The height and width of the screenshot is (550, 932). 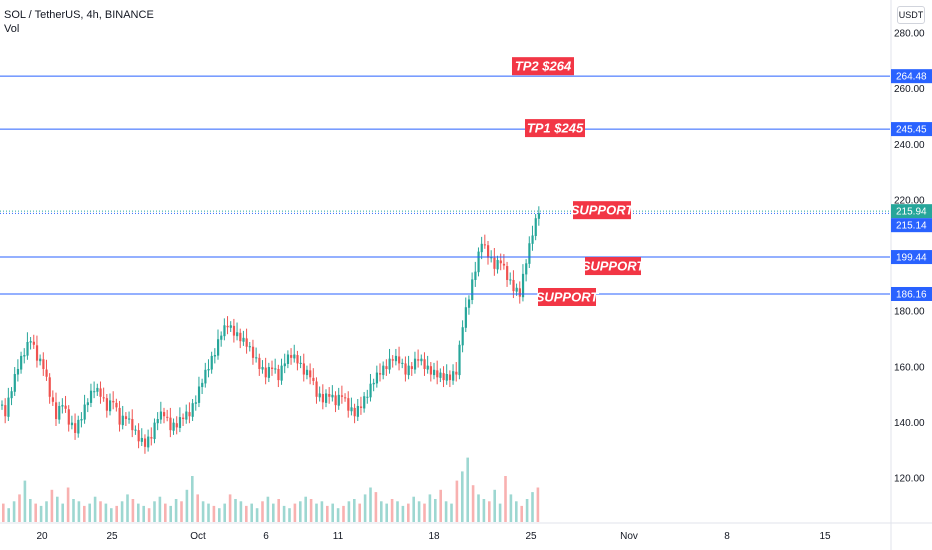 What do you see at coordinates (911, 15) in the screenshot?
I see `currency-button: USDT` at bounding box center [911, 15].